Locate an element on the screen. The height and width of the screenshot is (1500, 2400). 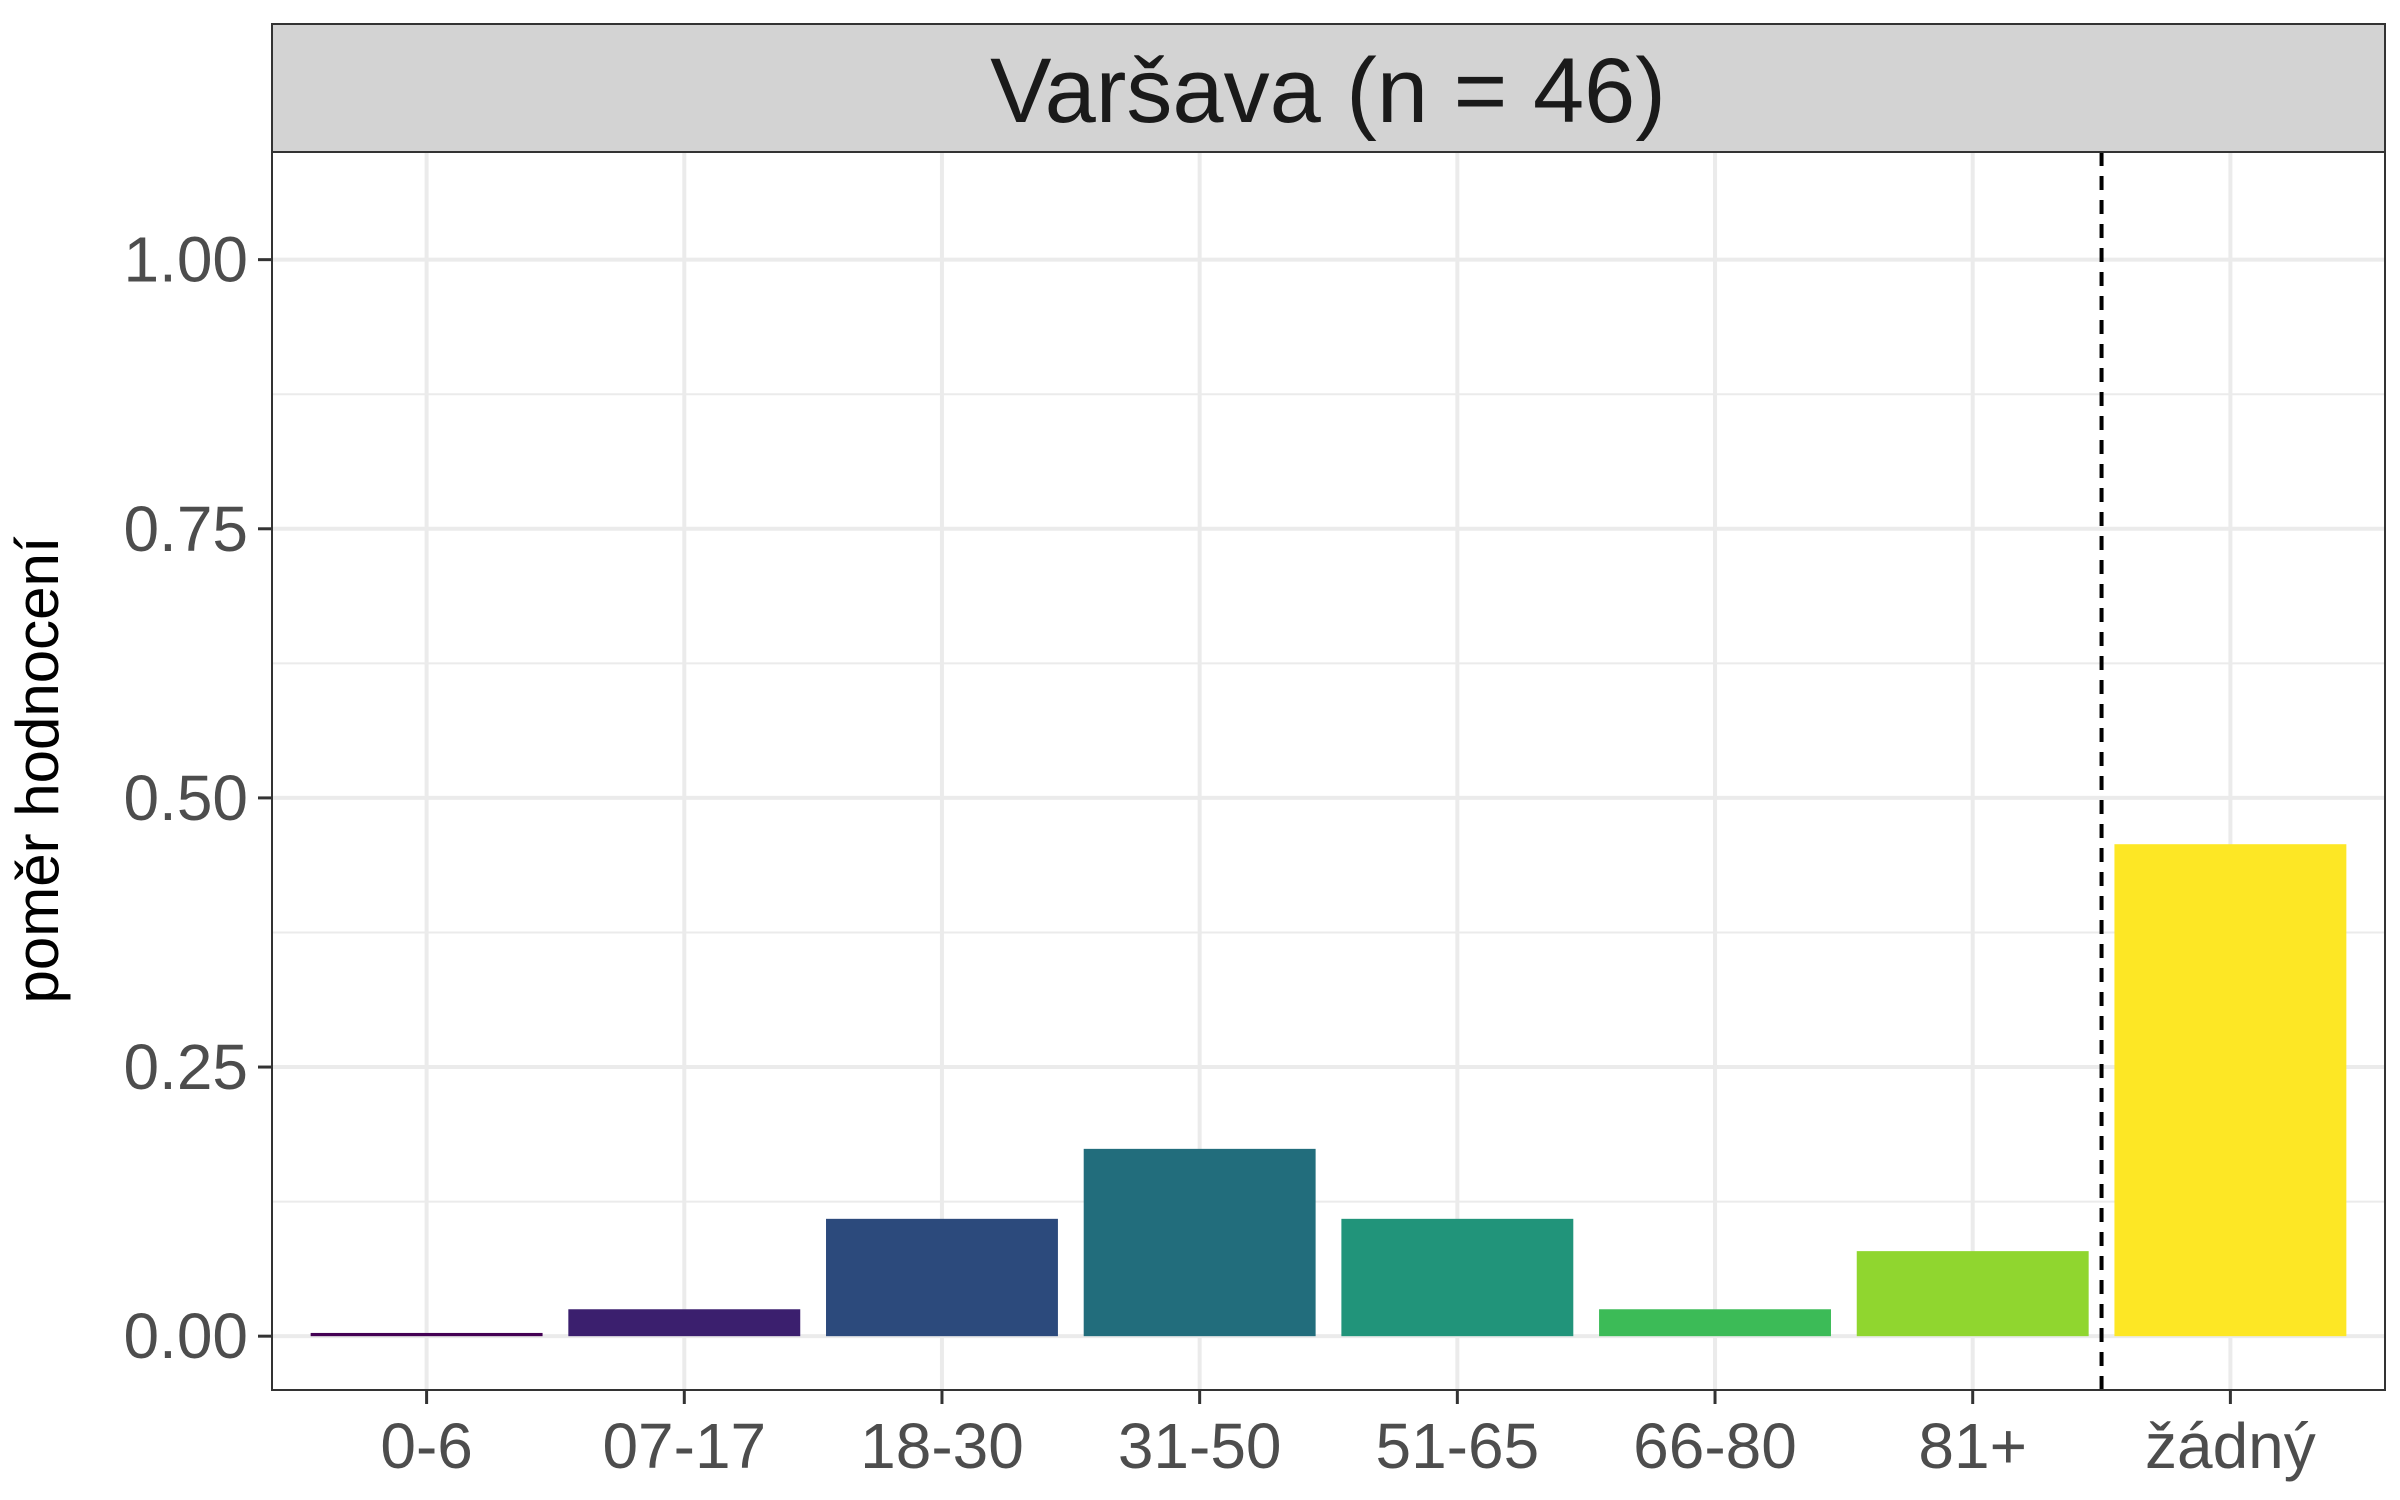
x-tick-label-6: 81+ is located at coordinates (1972, 1446).